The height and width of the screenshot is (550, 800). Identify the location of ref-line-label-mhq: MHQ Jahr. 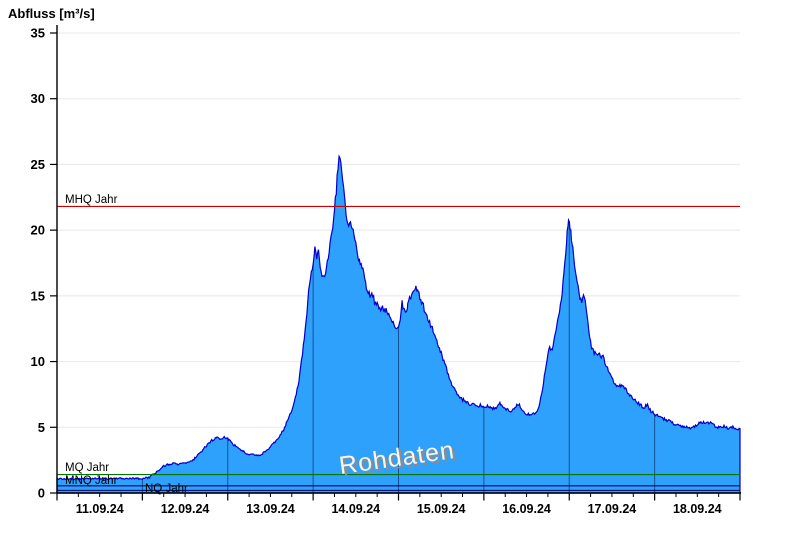
(91, 200).